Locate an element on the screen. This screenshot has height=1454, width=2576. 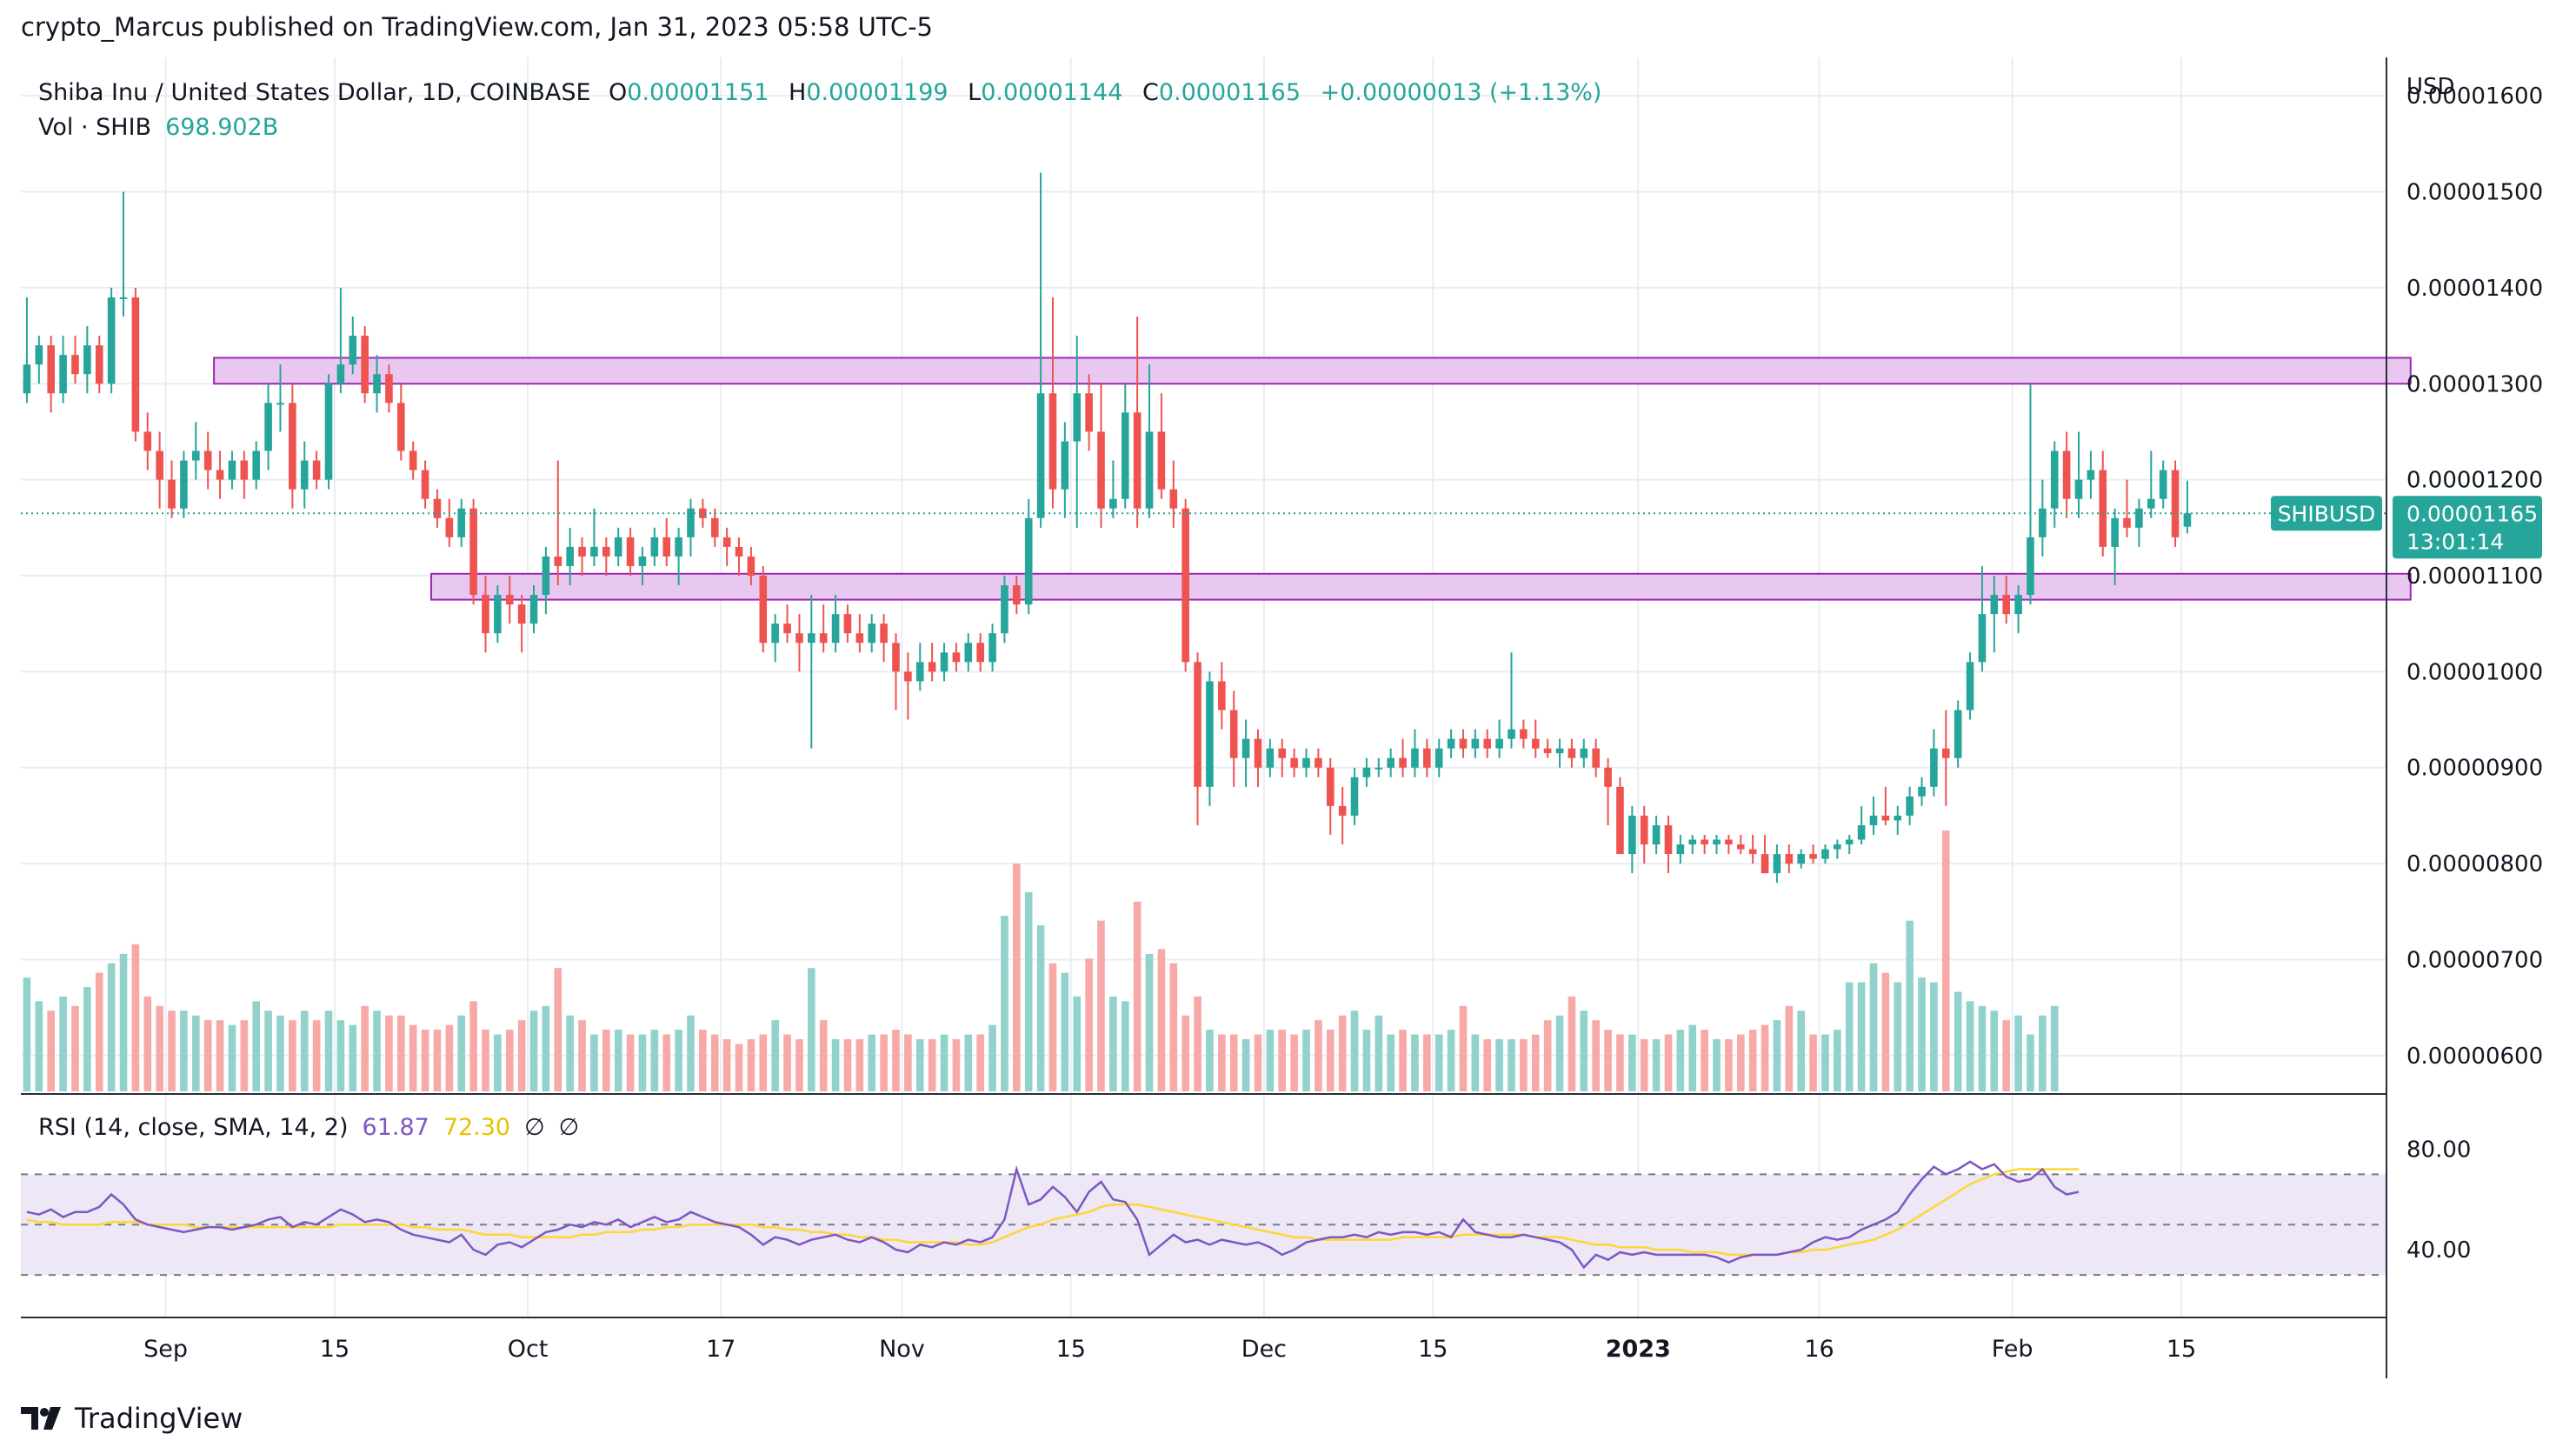
price-tick-label: 0.00001500 is located at coordinates (2474, 193).